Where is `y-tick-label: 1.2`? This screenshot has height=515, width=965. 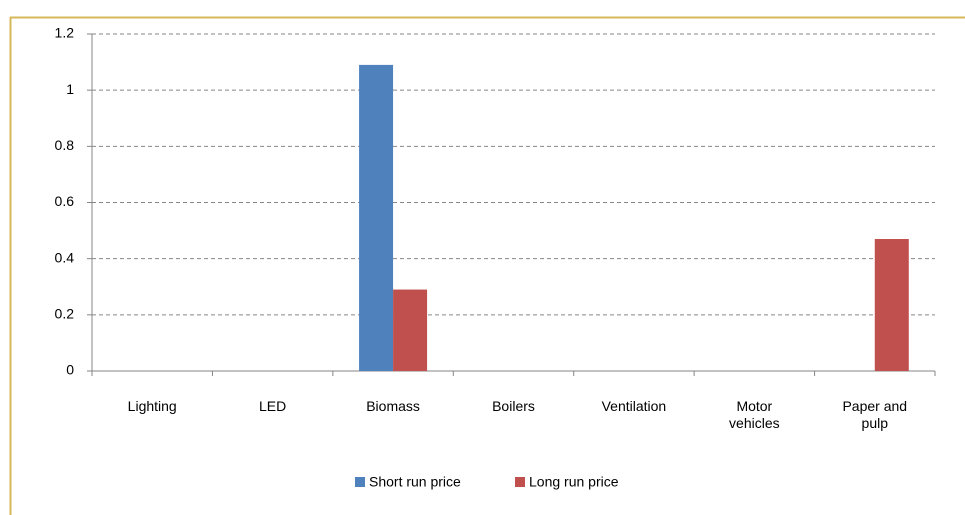 y-tick-label: 1.2 is located at coordinates (65, 33).